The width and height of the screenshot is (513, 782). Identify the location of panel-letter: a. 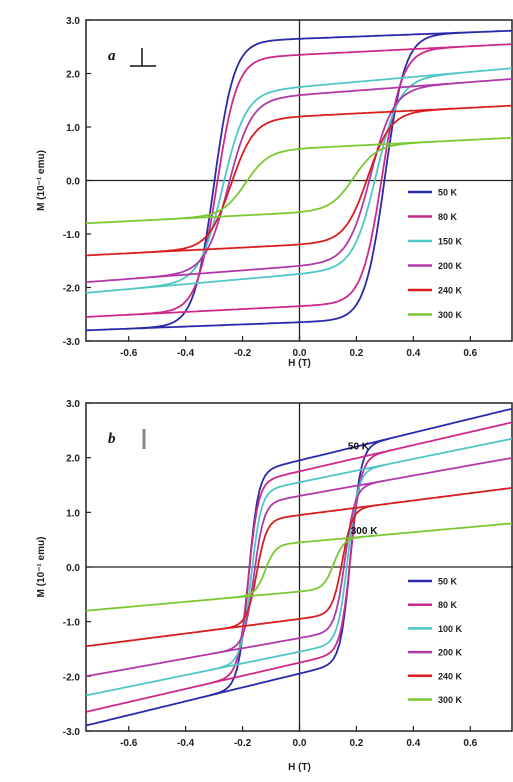
(112, 56).